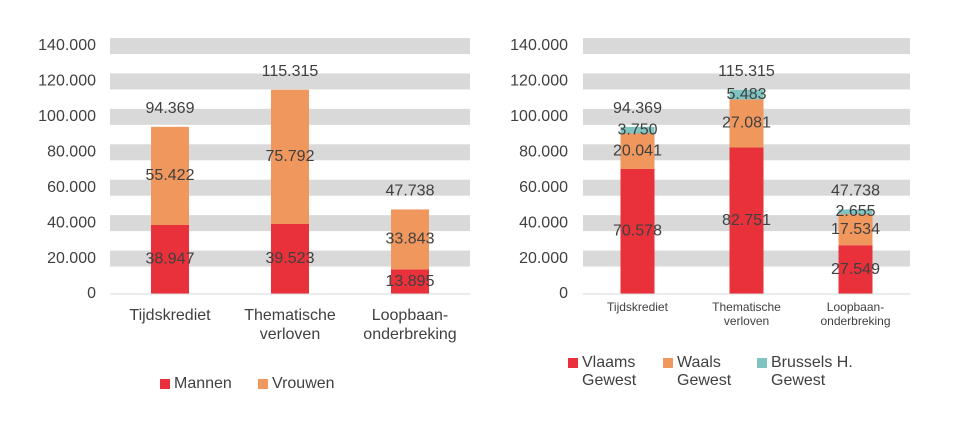 This screenshot has height=429, width=969. I want to click on value-label: 55.422, so click(170, 175).